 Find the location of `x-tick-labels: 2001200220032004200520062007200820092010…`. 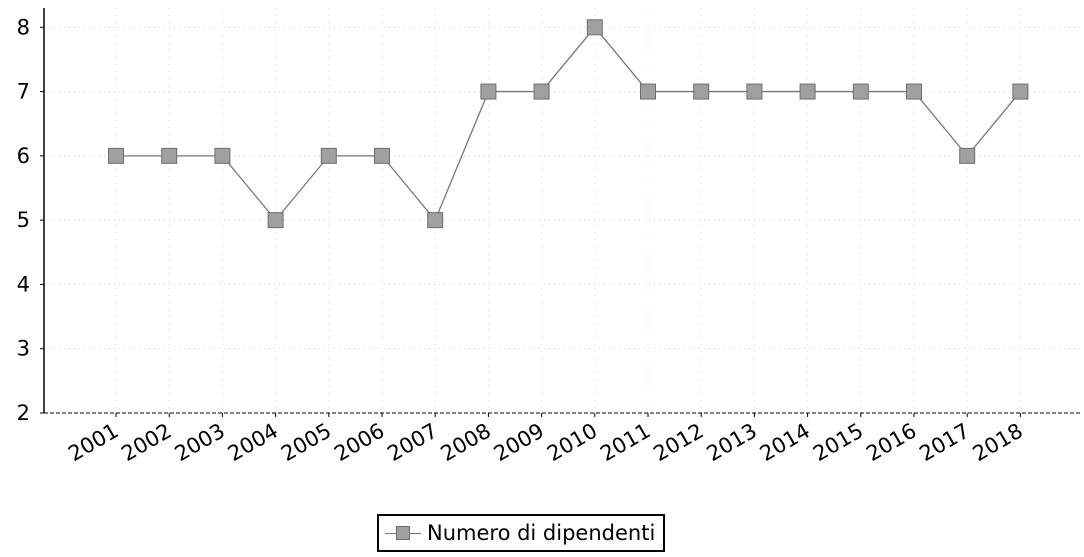

x-tick-labels: 2001200220032004200520062007200820092010… is located at coordinates (545, 439).